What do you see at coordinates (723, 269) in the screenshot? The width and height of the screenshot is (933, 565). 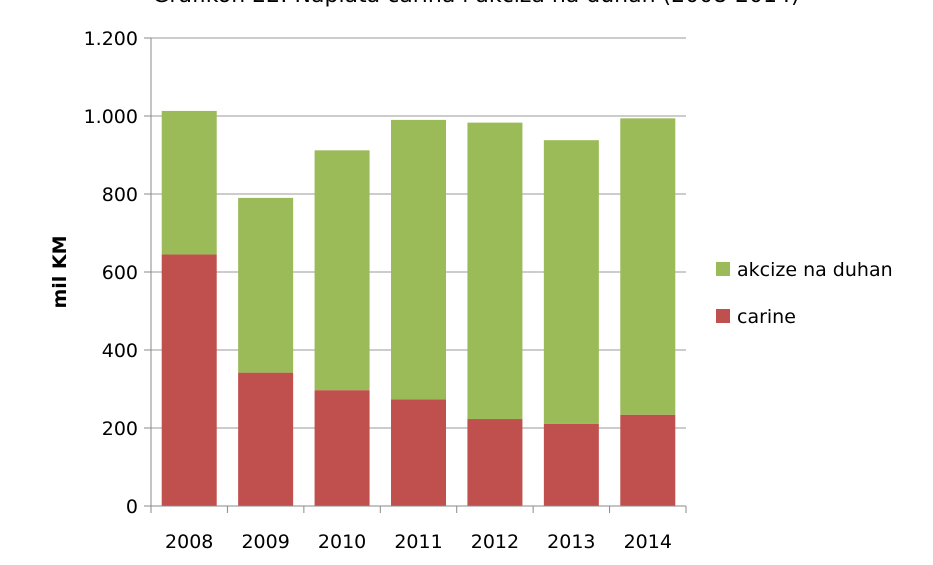 I see `legend-swatch-akcize-na-duhan` at bounding box center [723, 269].